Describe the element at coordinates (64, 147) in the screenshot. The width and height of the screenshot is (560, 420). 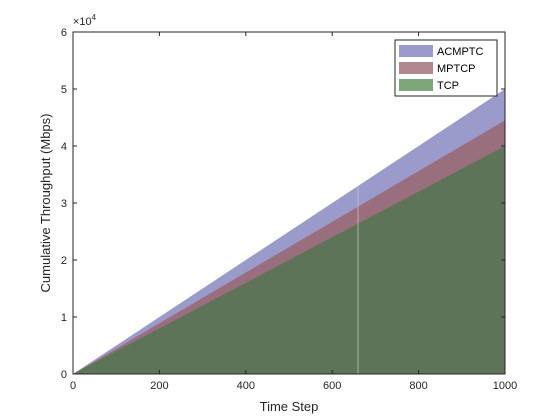
I see `y-tick-label: 4` at that location.